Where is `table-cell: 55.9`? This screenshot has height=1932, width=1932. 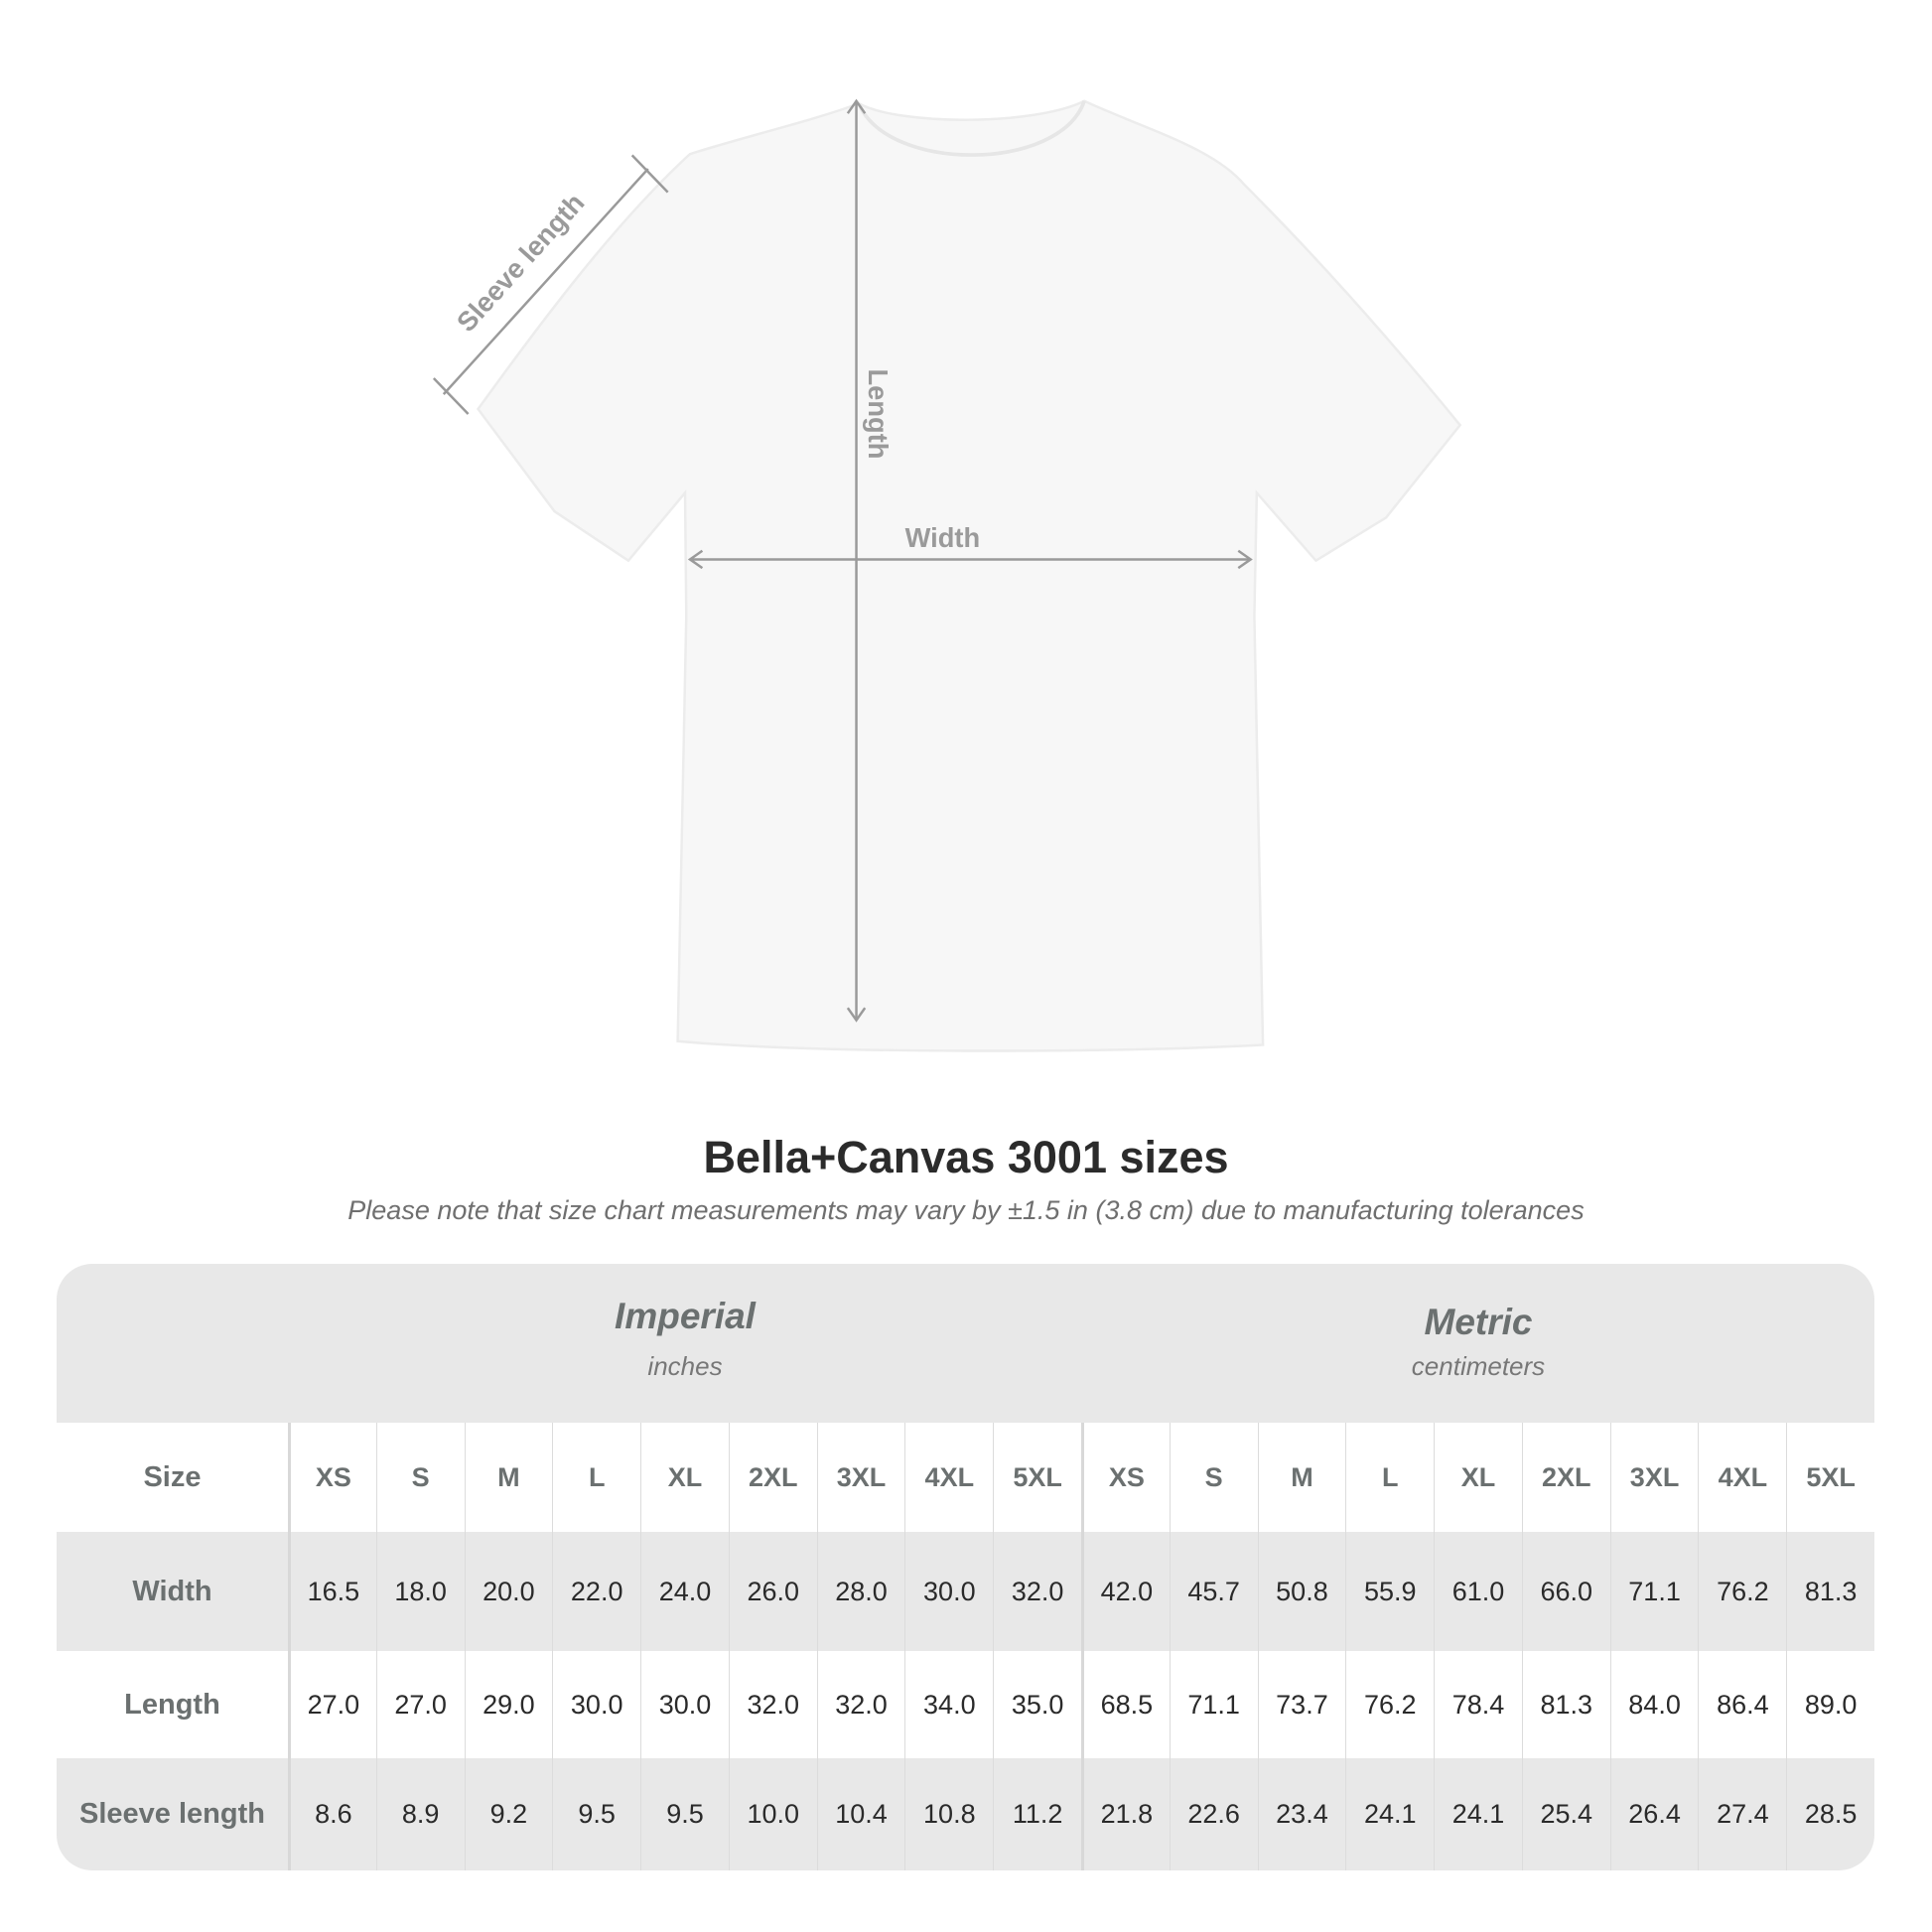
table-cell: 55.9 is located at coordinates (1390, 1592).